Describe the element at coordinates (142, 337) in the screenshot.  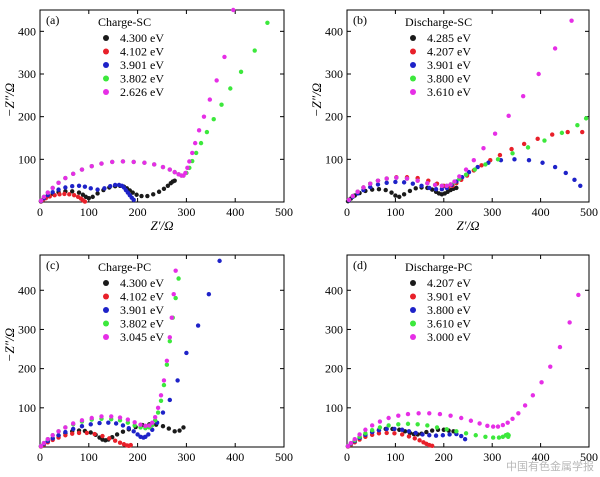
I see `legend-entry: 3.045 eV` at that location.